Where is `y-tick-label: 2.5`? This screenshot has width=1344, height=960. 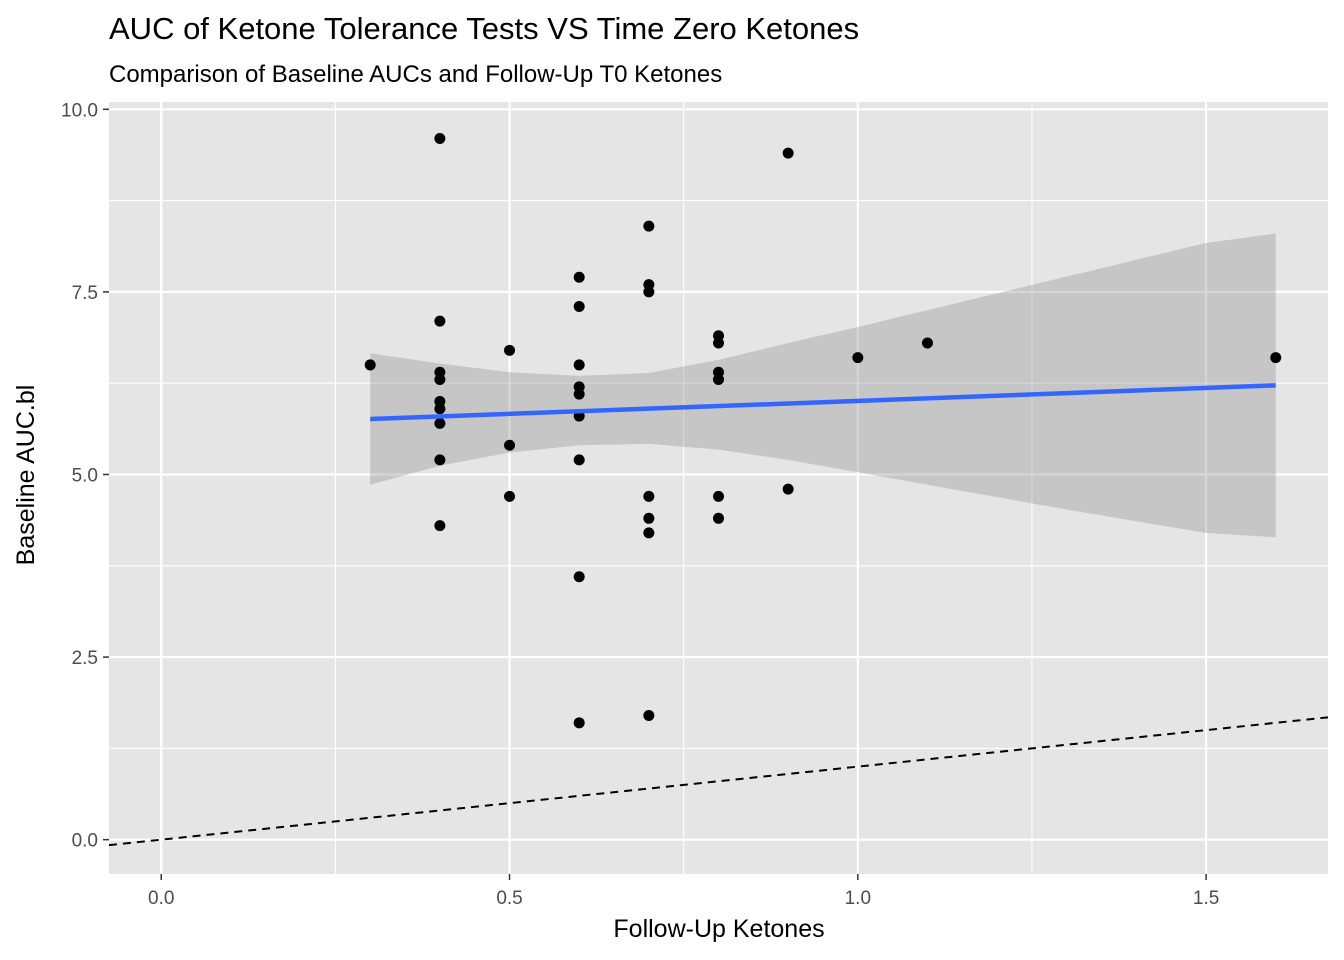
y-tick-label: 2.5 is located at coordinates (85, 658).